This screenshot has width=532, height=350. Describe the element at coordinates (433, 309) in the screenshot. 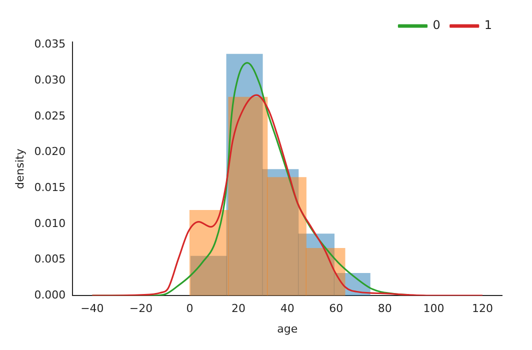

I see `x-tick-label: 100` at that location.